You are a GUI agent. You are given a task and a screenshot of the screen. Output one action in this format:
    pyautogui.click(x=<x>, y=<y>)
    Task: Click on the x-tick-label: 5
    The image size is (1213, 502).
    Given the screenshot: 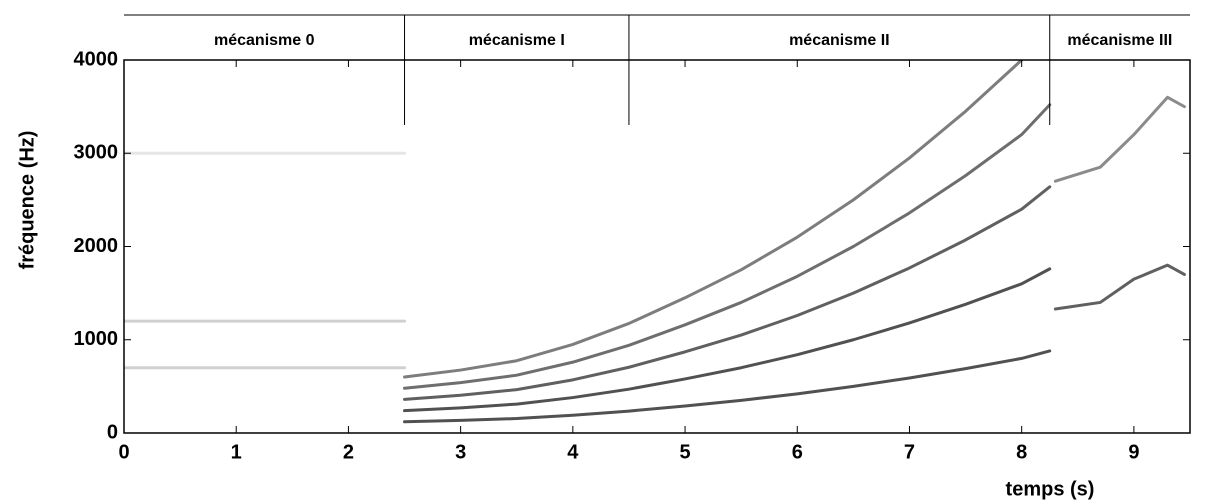 What is the action you would take?
    pyautogui.click(x=684, y=452)
    